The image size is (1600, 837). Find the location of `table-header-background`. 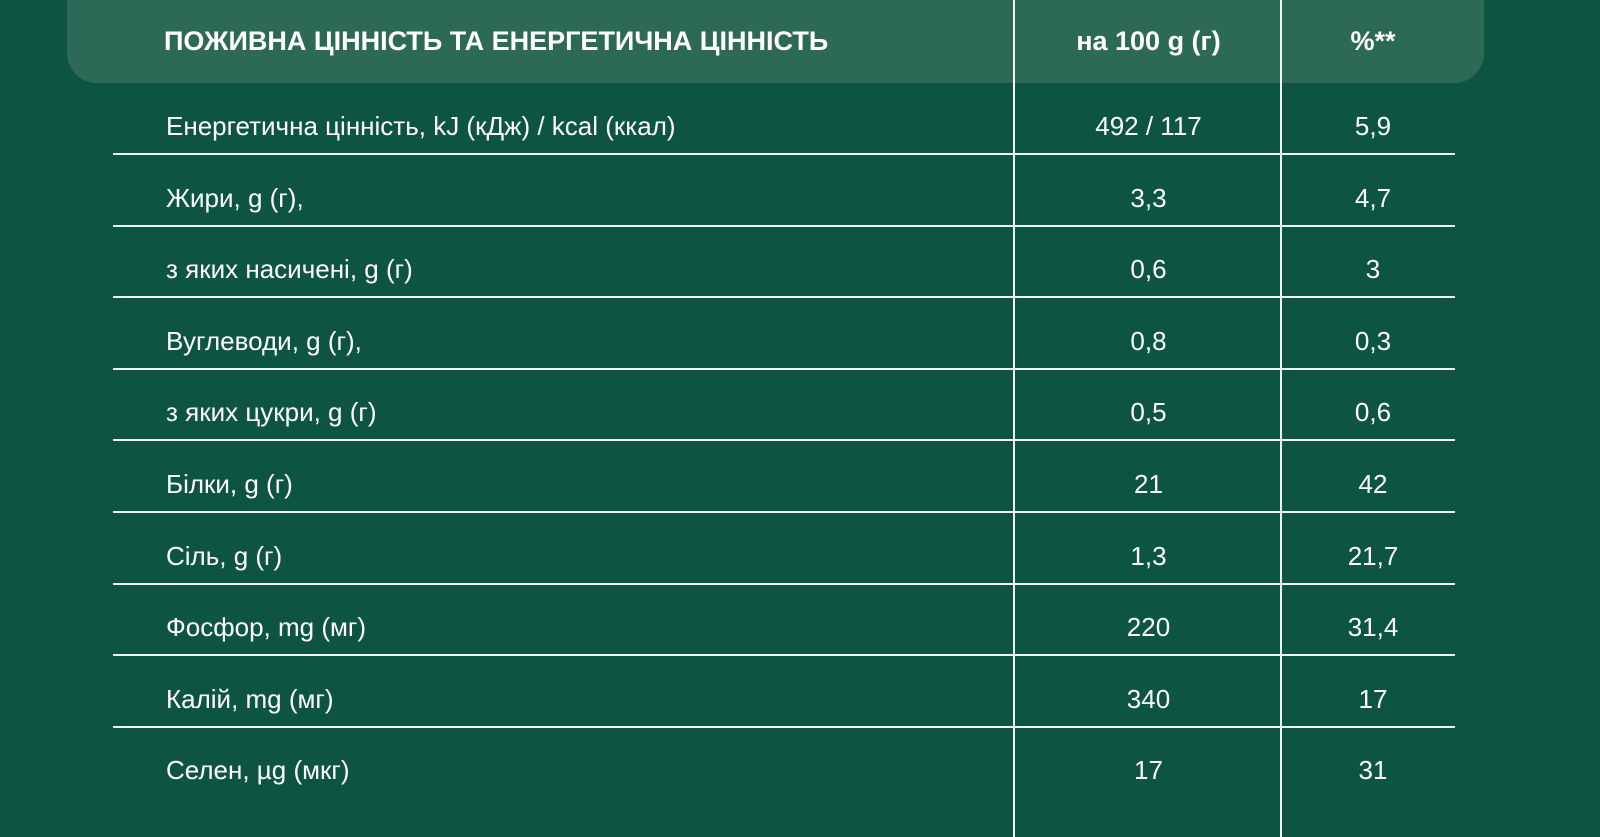

table-header-background is located at coordinates (775, 41).